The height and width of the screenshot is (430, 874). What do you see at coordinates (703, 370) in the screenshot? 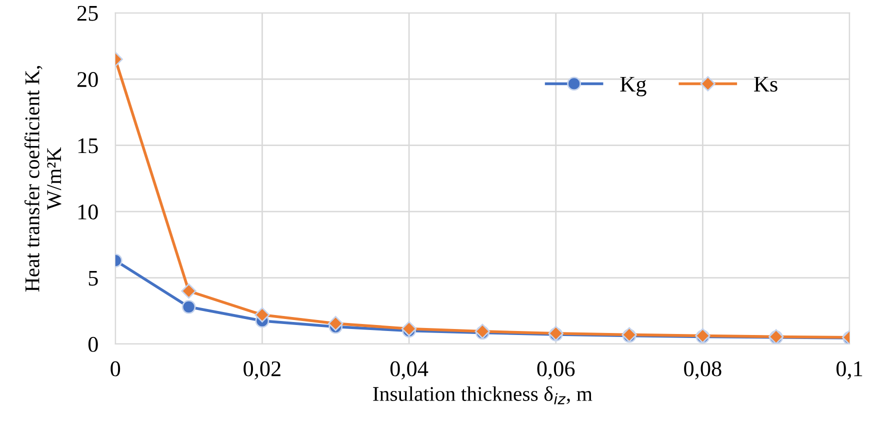
I see `x-tick-label: 0,08` at bounding box center [703, 370].